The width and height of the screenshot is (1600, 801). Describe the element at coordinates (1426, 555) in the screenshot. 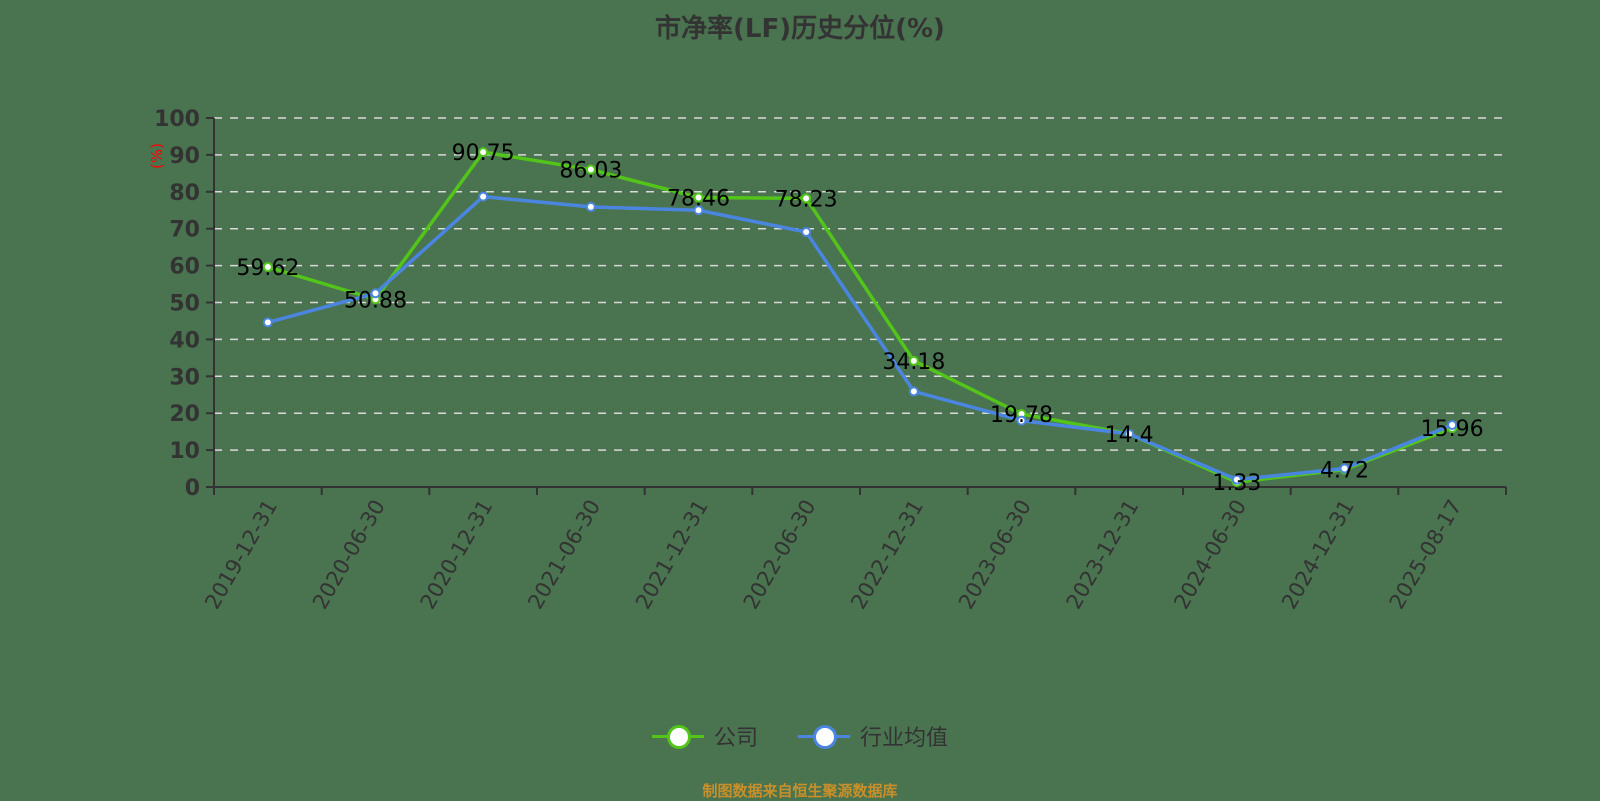

I see `x-tick-label: 2025-08-17` at that location.